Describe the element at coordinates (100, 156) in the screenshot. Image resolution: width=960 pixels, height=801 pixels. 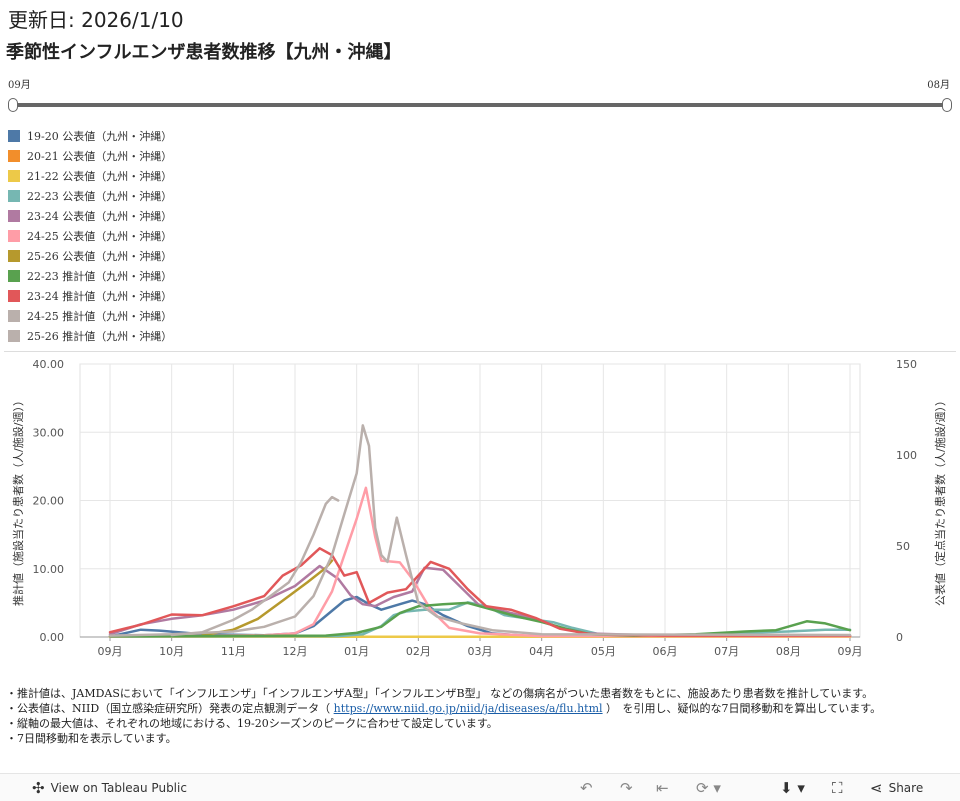
I see `legend-label: 20-21 公表値（九州・沖縄）` at that location.